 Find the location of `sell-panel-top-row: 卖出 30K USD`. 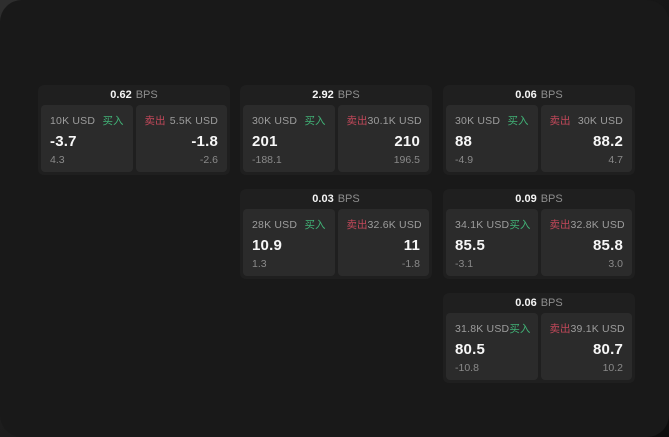

sell-panel-top-row: 卖出 30K USD is located at coordinates (587, 120).